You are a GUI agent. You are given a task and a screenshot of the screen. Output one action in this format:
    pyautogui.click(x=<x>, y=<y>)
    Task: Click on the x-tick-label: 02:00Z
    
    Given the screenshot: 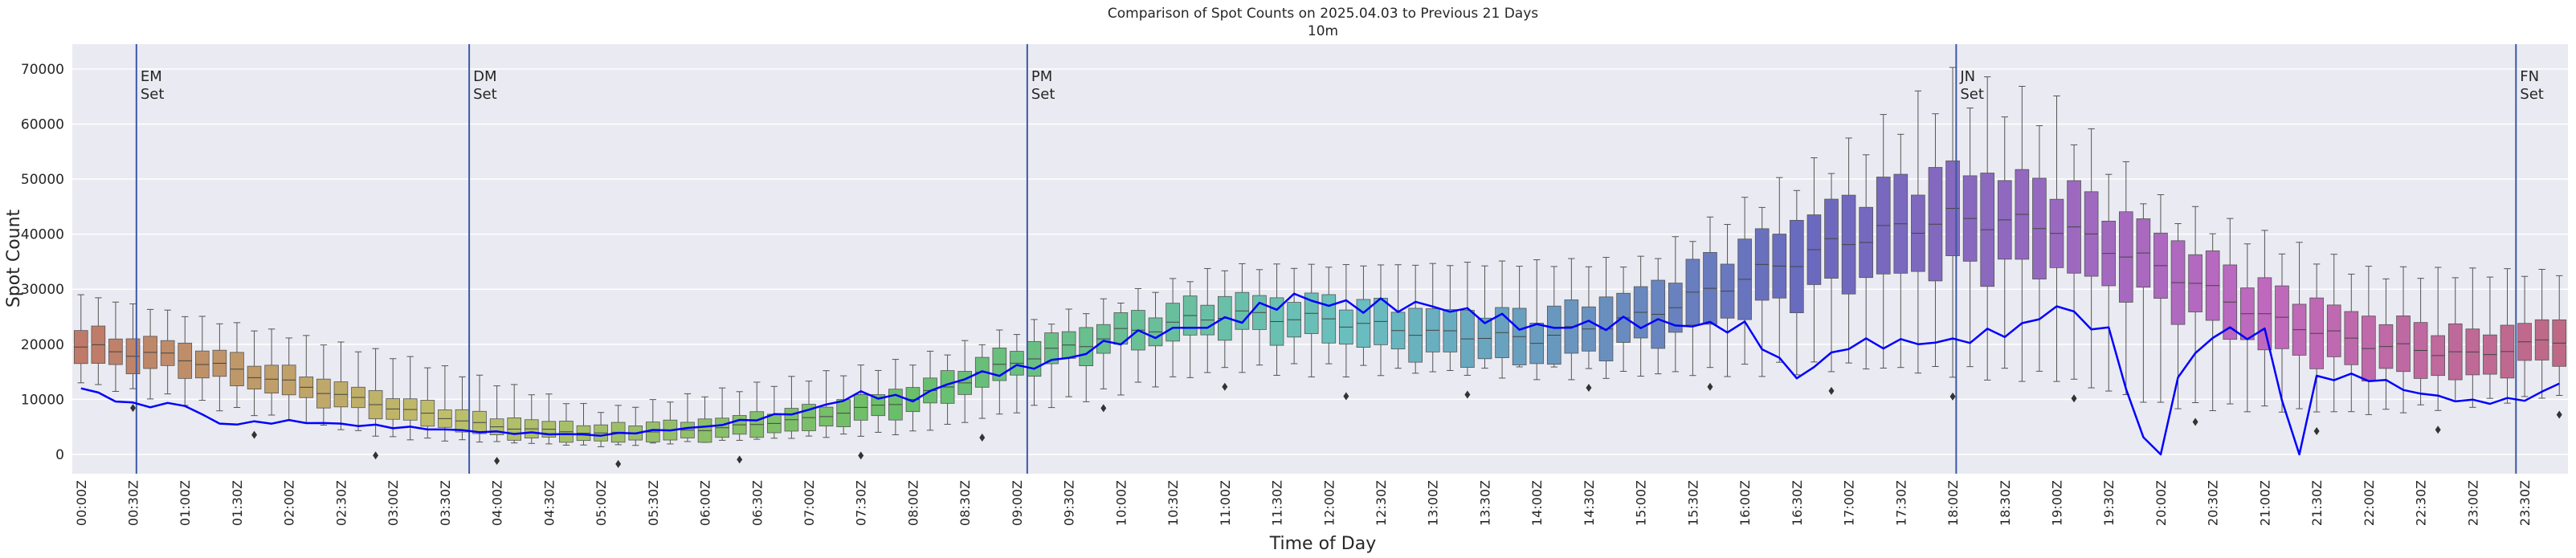 What is the action you would take?
    pyautogui.click(x=289, y=503)
    